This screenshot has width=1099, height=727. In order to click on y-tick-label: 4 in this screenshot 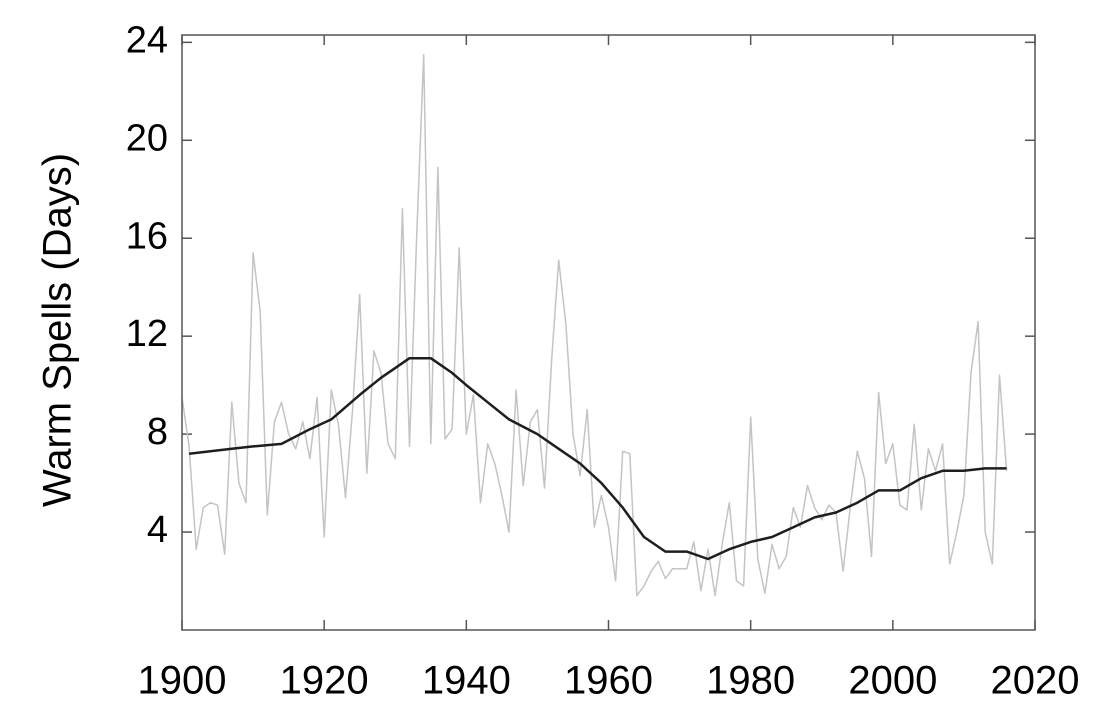, I will do `click(157, 530)`.